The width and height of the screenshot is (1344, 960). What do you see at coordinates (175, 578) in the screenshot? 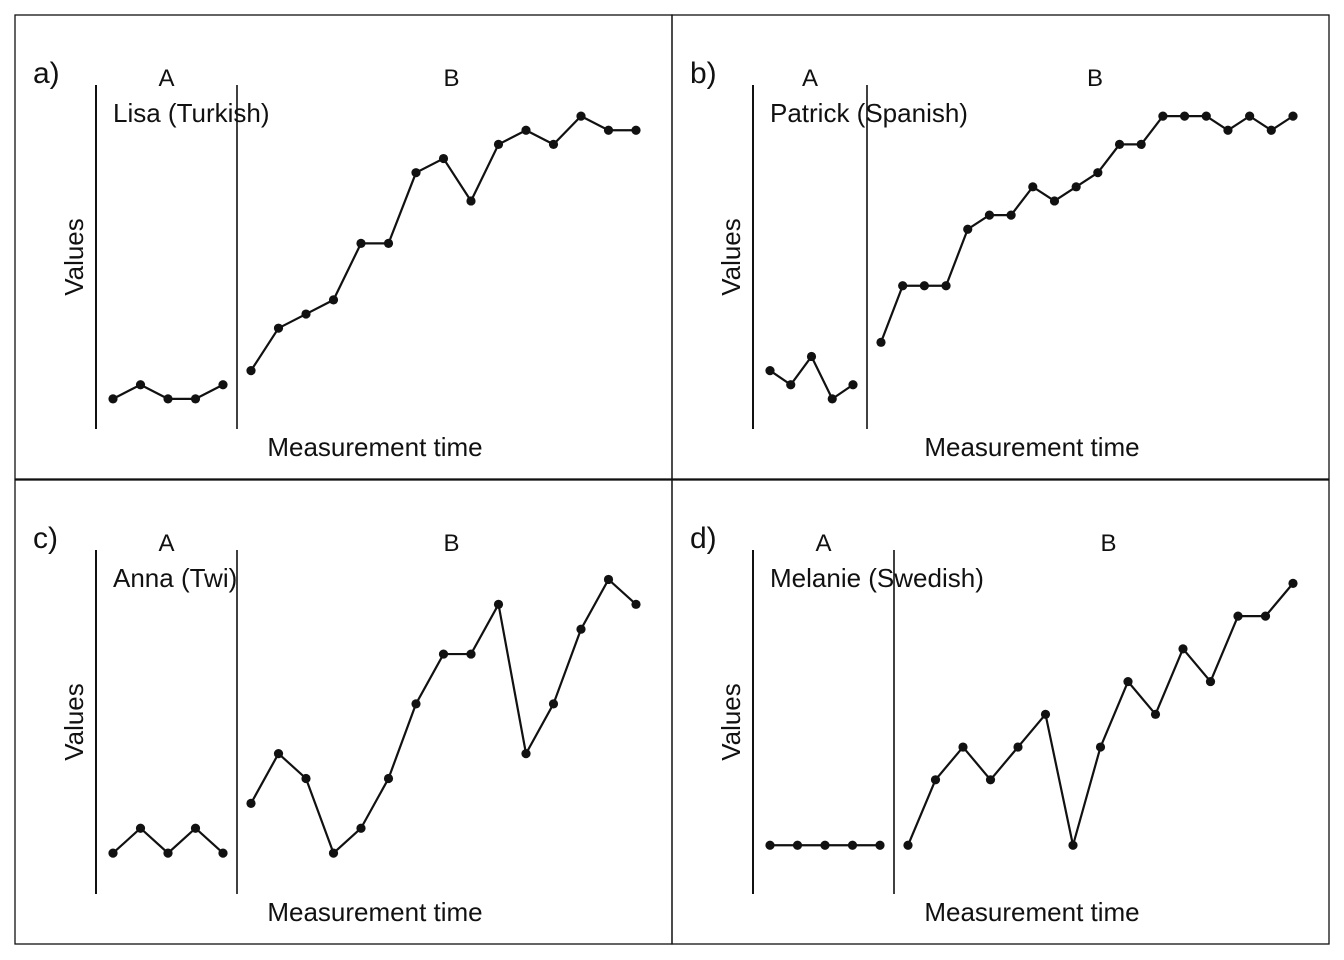
I see `student-name: Anna (Twi)` at bounding box center [175, 578].